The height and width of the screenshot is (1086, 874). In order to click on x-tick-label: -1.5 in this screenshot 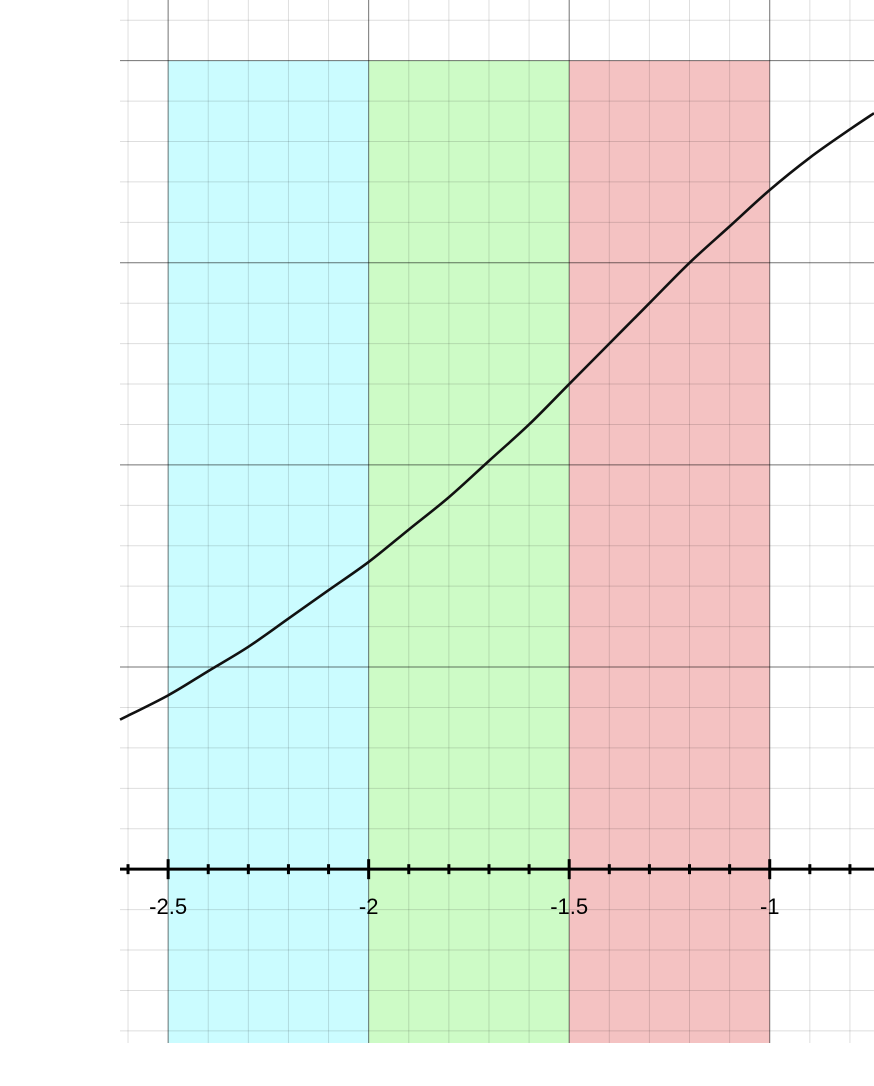, I will do `click(569, 906)`.